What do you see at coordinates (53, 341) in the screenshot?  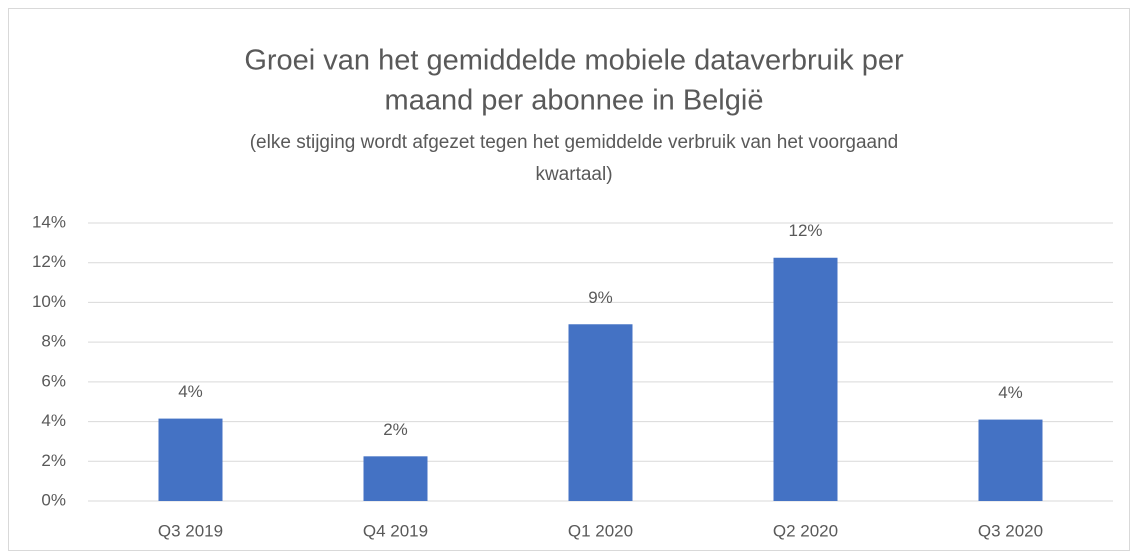 I see `y-tick-label: 8%` at bounding box center [53, 341].